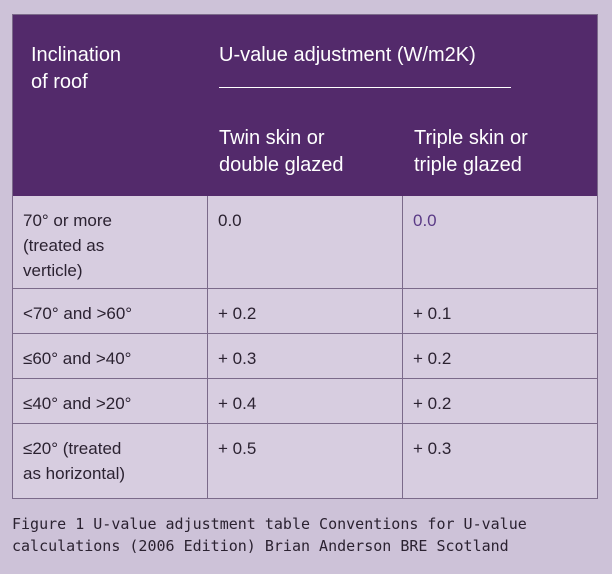  I want to click on cell-inclination: ≤40° and >20°, so click(110, 401).